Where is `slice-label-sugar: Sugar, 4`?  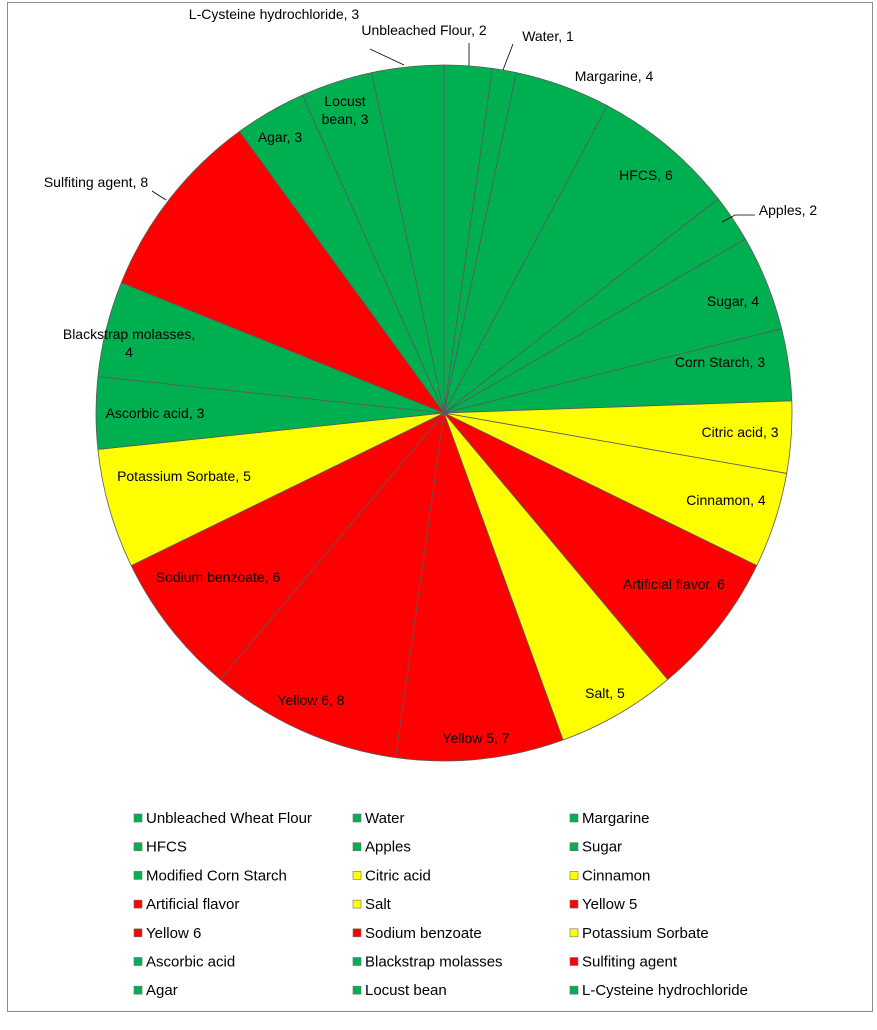 slice-label-sugar: Sugar, 4 is located at coordinates (733, 301).